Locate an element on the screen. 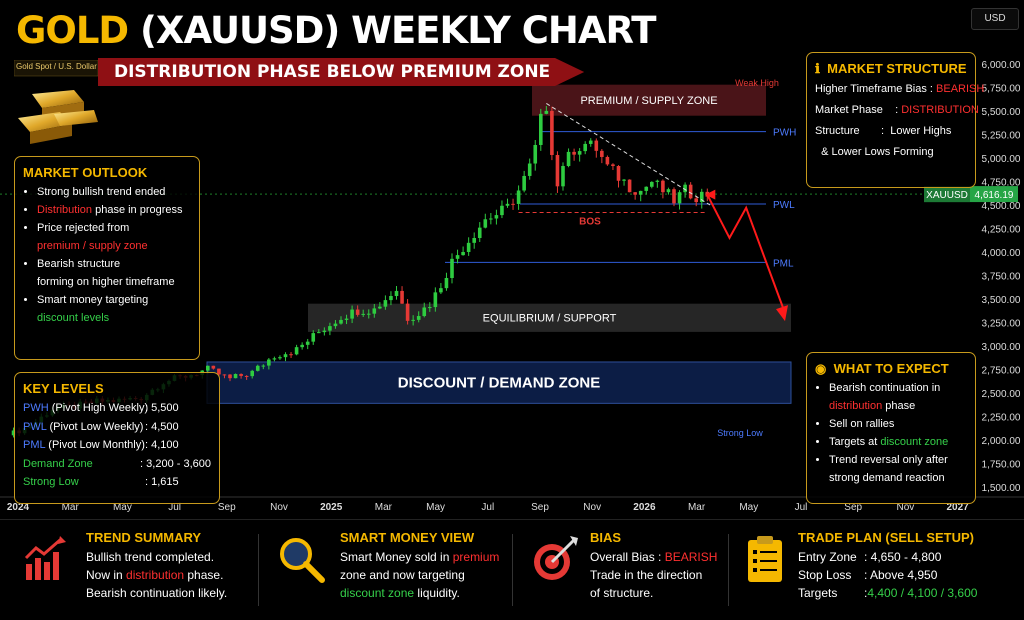  price-marker is located at coordinates (710, 194).